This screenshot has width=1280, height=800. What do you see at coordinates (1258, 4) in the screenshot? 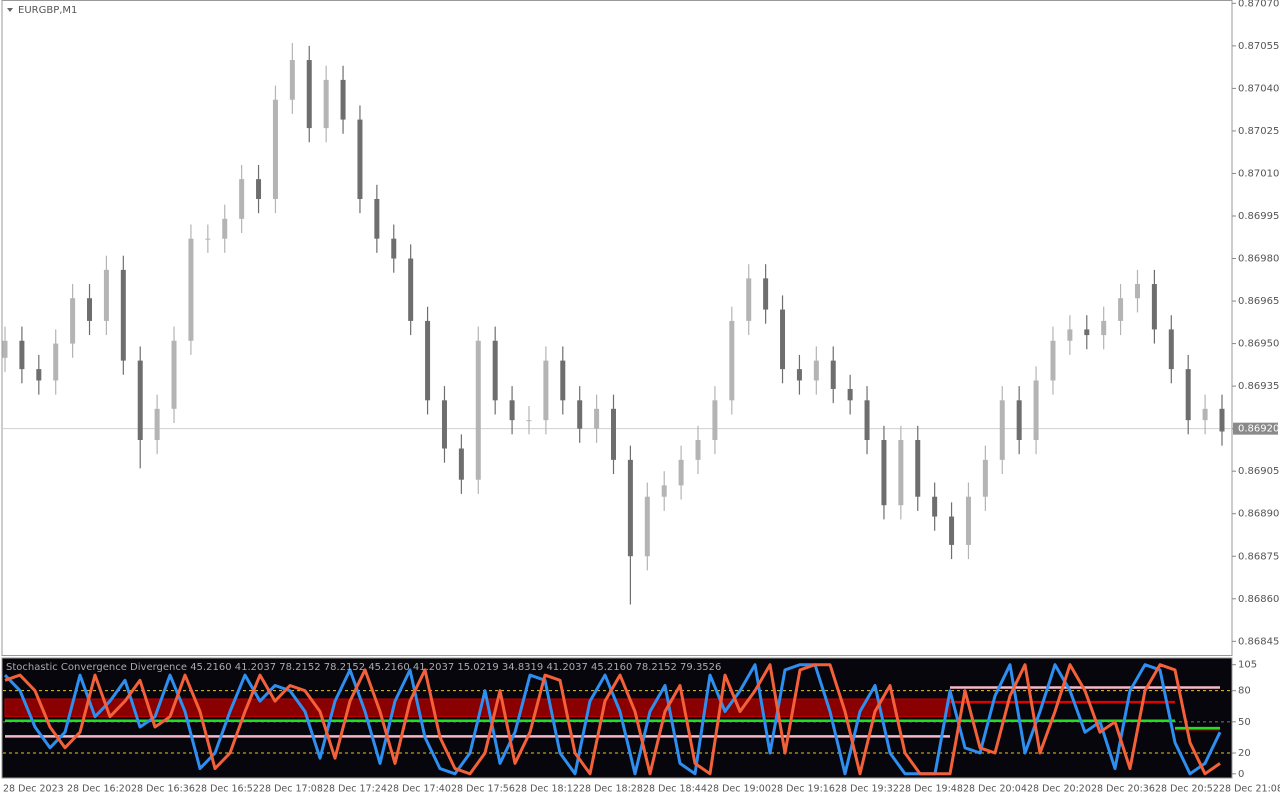
I see `y-tick-label: 0.87070` at bounding box center [1258, 4].